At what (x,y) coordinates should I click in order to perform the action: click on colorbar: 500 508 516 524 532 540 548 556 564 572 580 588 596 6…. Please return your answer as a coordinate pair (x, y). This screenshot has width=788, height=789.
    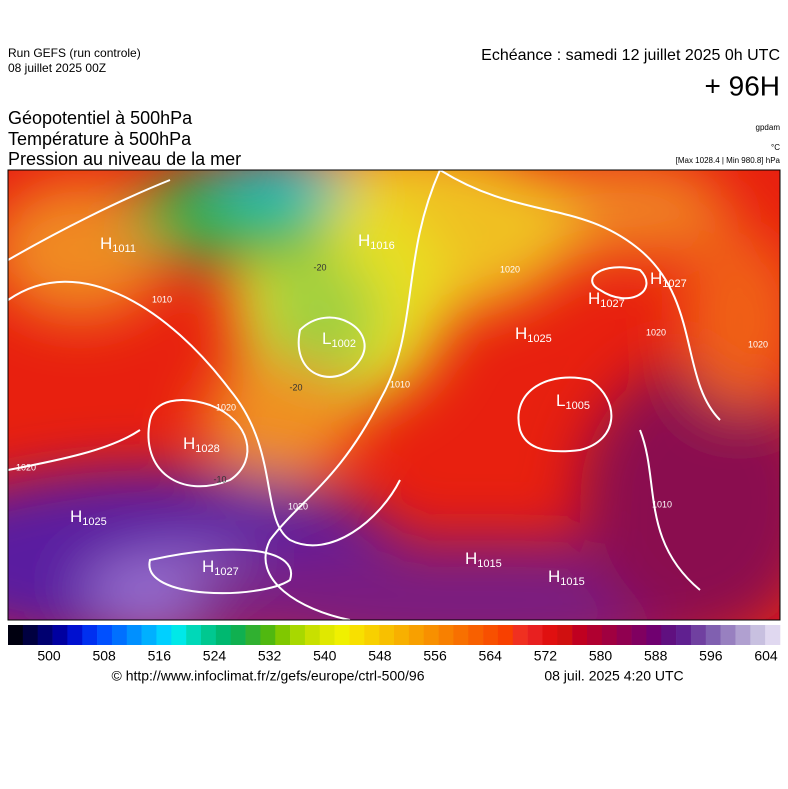
    Looking at the image, I should click on (394, 644).